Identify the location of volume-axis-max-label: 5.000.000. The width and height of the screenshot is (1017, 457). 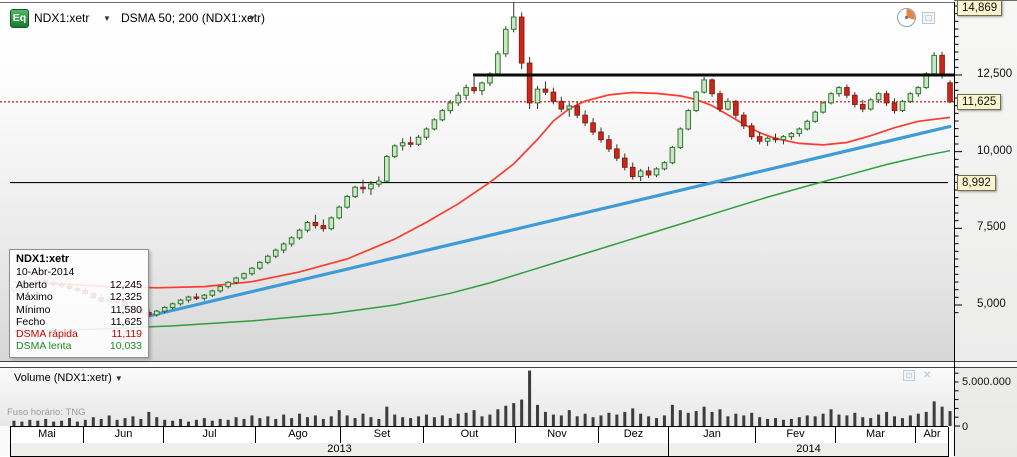
(986, 382).